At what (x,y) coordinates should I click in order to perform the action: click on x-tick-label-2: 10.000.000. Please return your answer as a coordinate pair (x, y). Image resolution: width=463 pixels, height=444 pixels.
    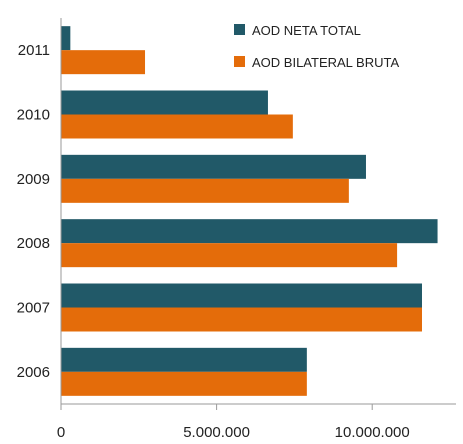
    Looking at the image, I should click on (372, 432).